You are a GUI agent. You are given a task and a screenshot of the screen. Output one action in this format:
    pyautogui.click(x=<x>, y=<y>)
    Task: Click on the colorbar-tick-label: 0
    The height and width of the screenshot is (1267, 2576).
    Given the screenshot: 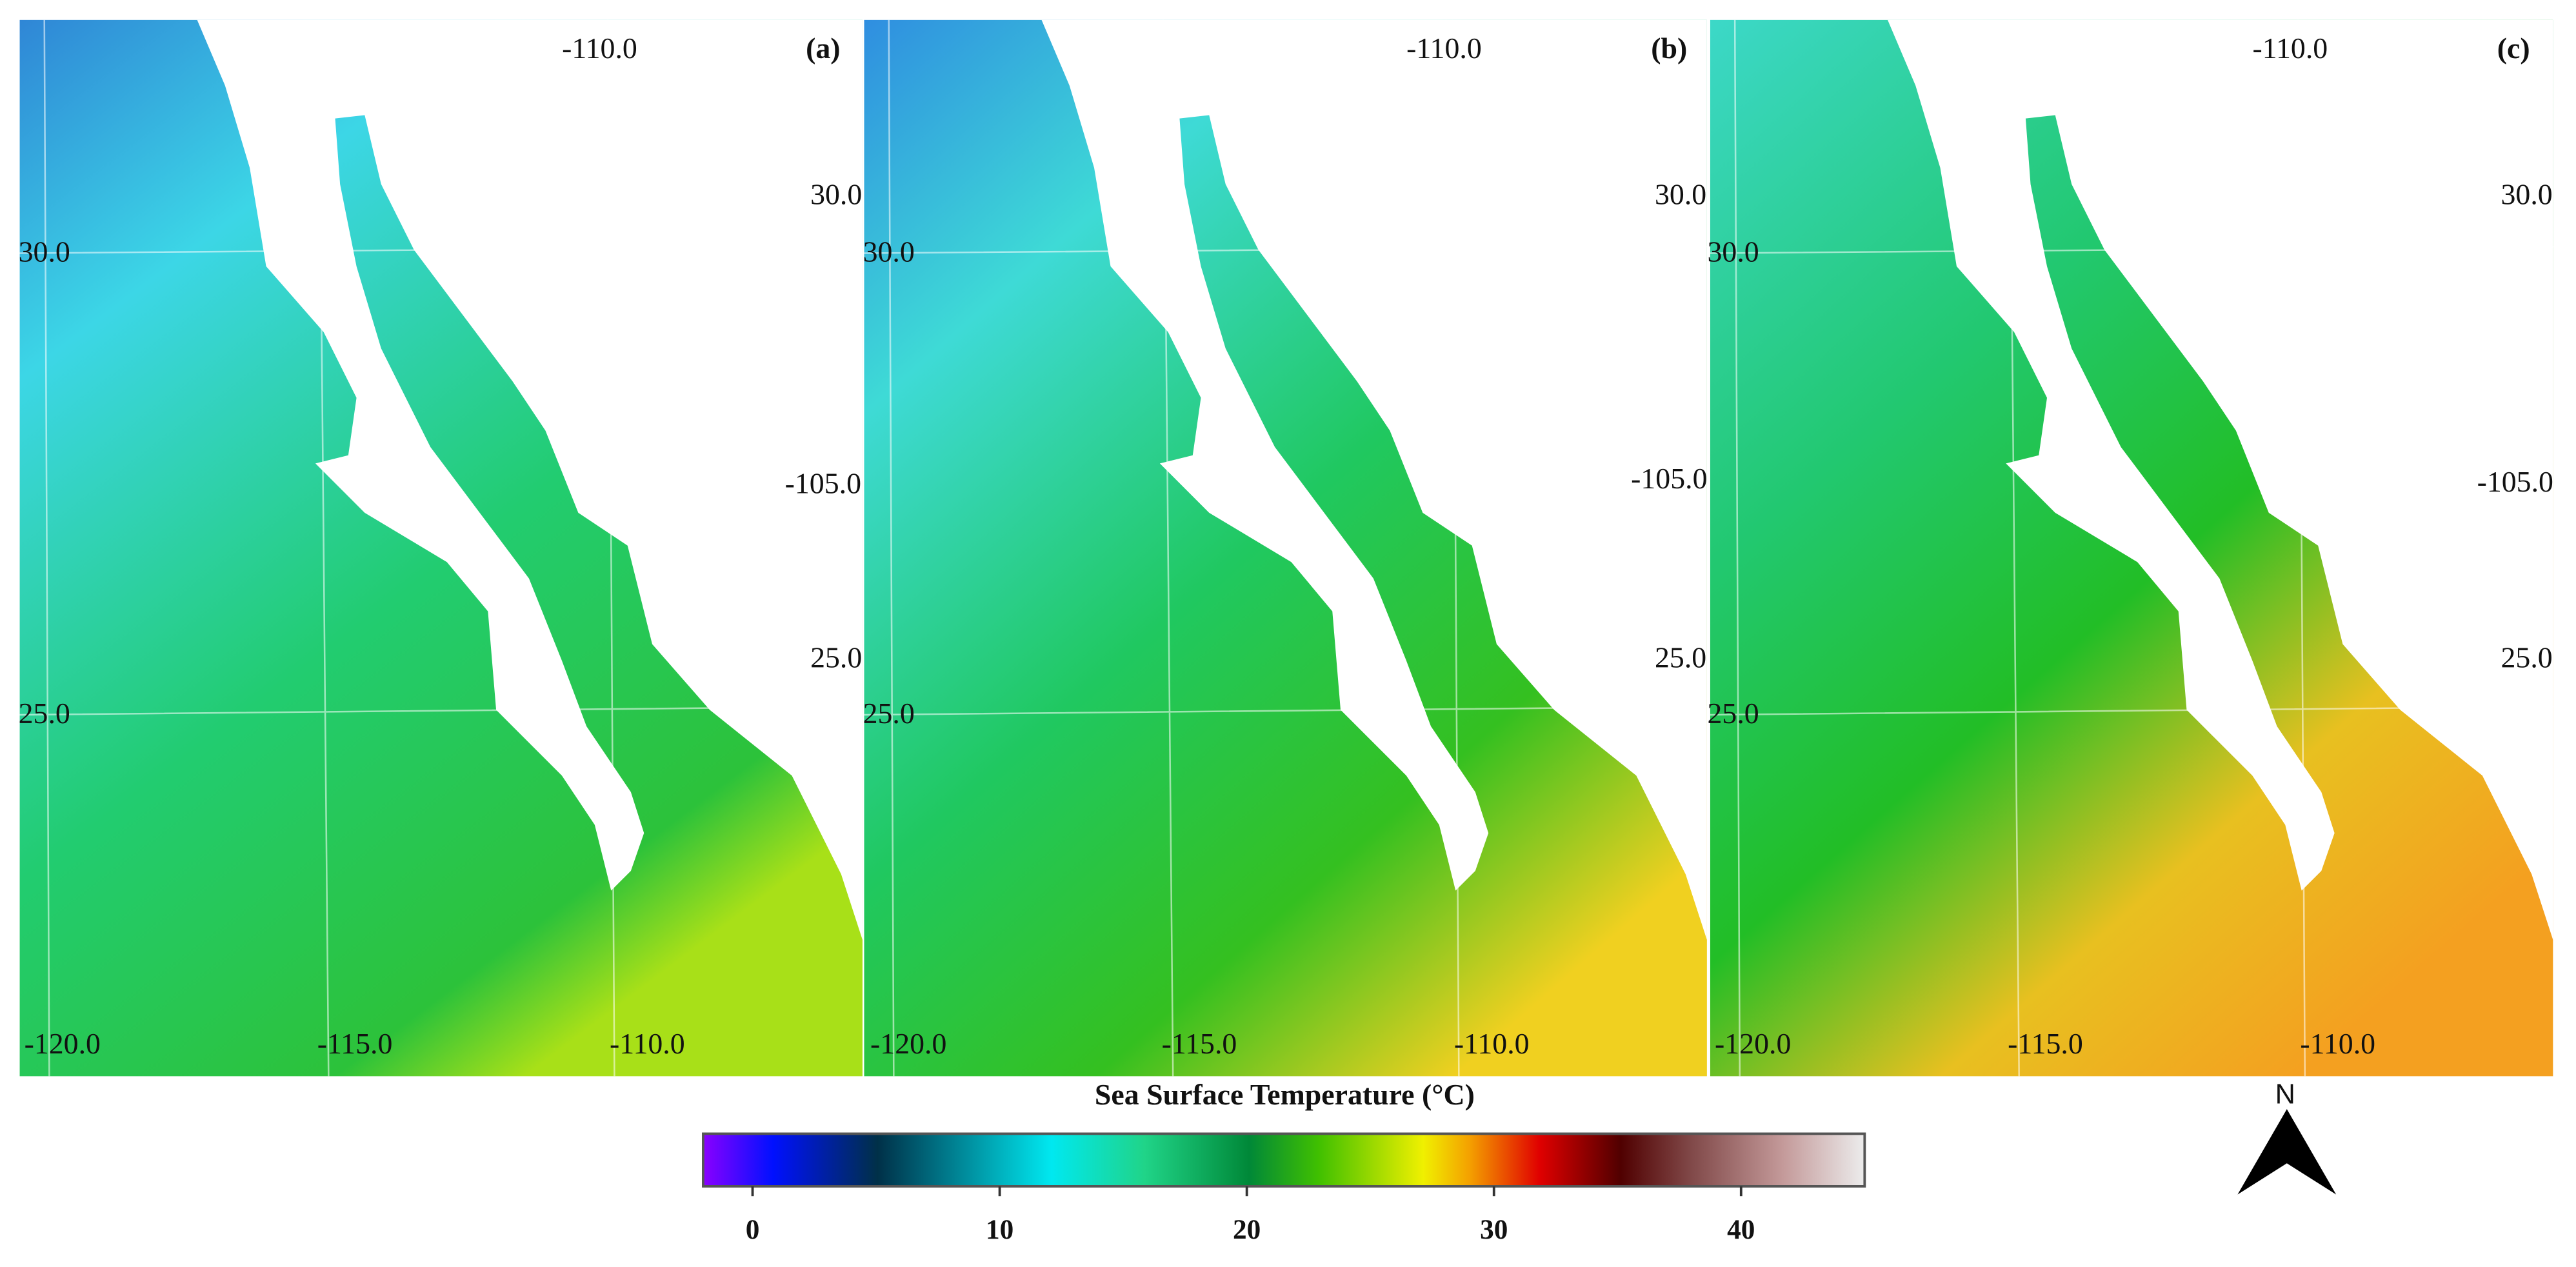 What is the action you would take?
    pyautogui.click(x=753, y=1229)
    